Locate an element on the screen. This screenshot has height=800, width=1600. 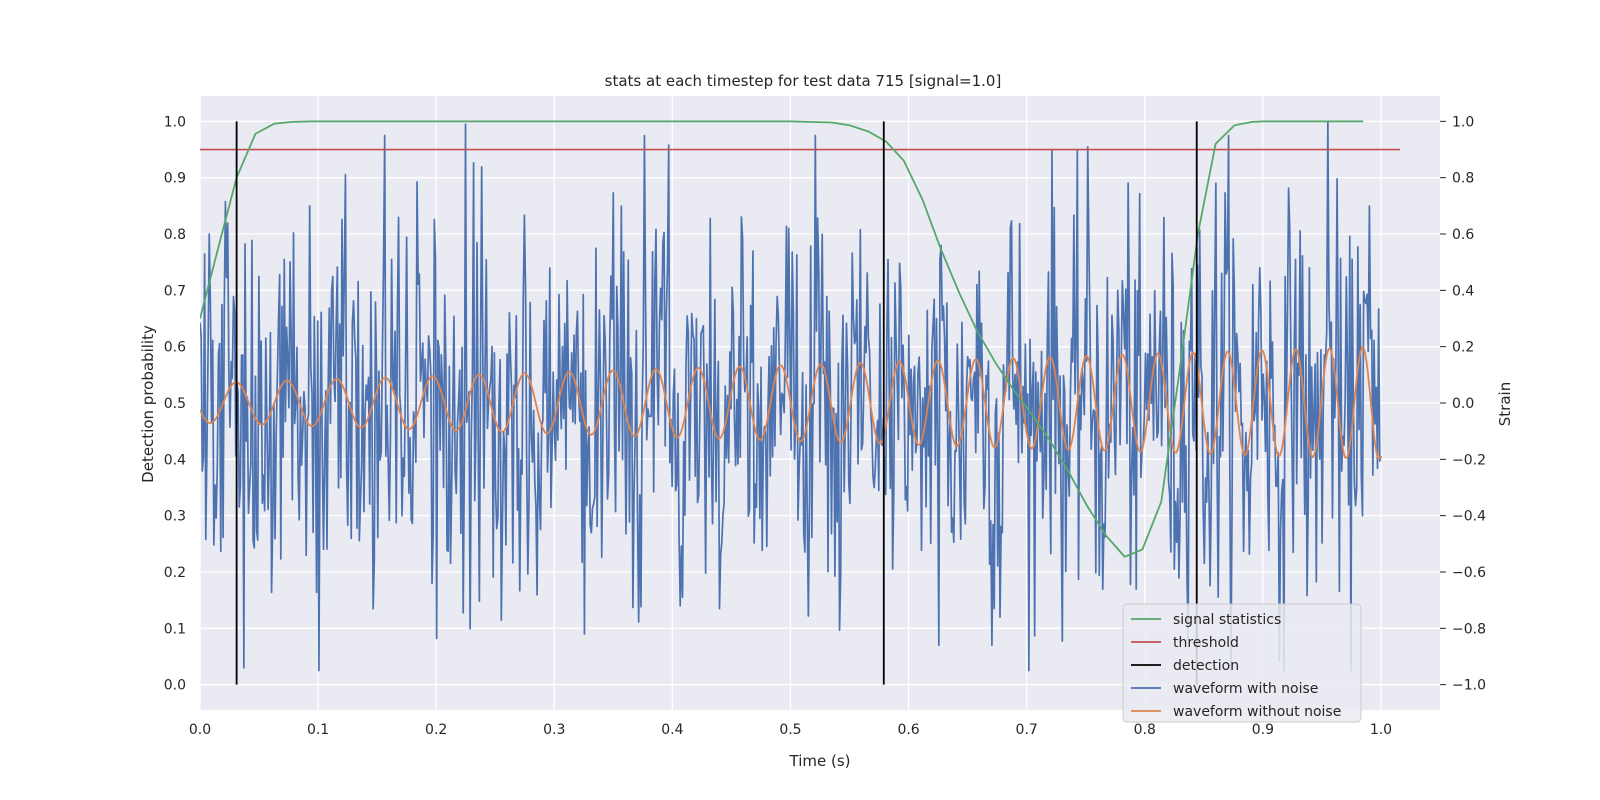
right-y-axis-ticks: −1.0 −0.8 −0.6 −0.4 −0.2 0.0 0.2 0.4 0.6 0.8 1.0 is located at coordinates (1463, 404).